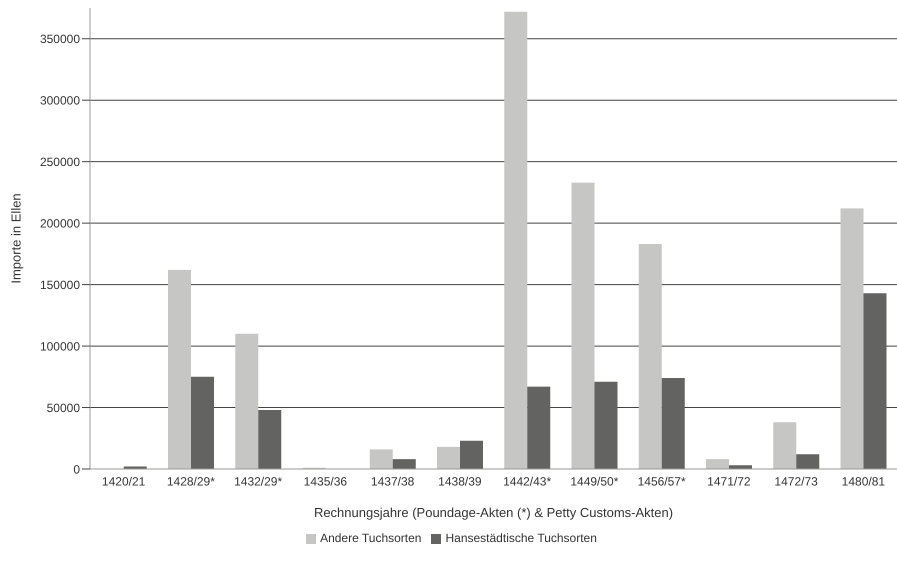 The image size is (897, 563). I want to click on y-tick-label: 200000, so click(60, 223).